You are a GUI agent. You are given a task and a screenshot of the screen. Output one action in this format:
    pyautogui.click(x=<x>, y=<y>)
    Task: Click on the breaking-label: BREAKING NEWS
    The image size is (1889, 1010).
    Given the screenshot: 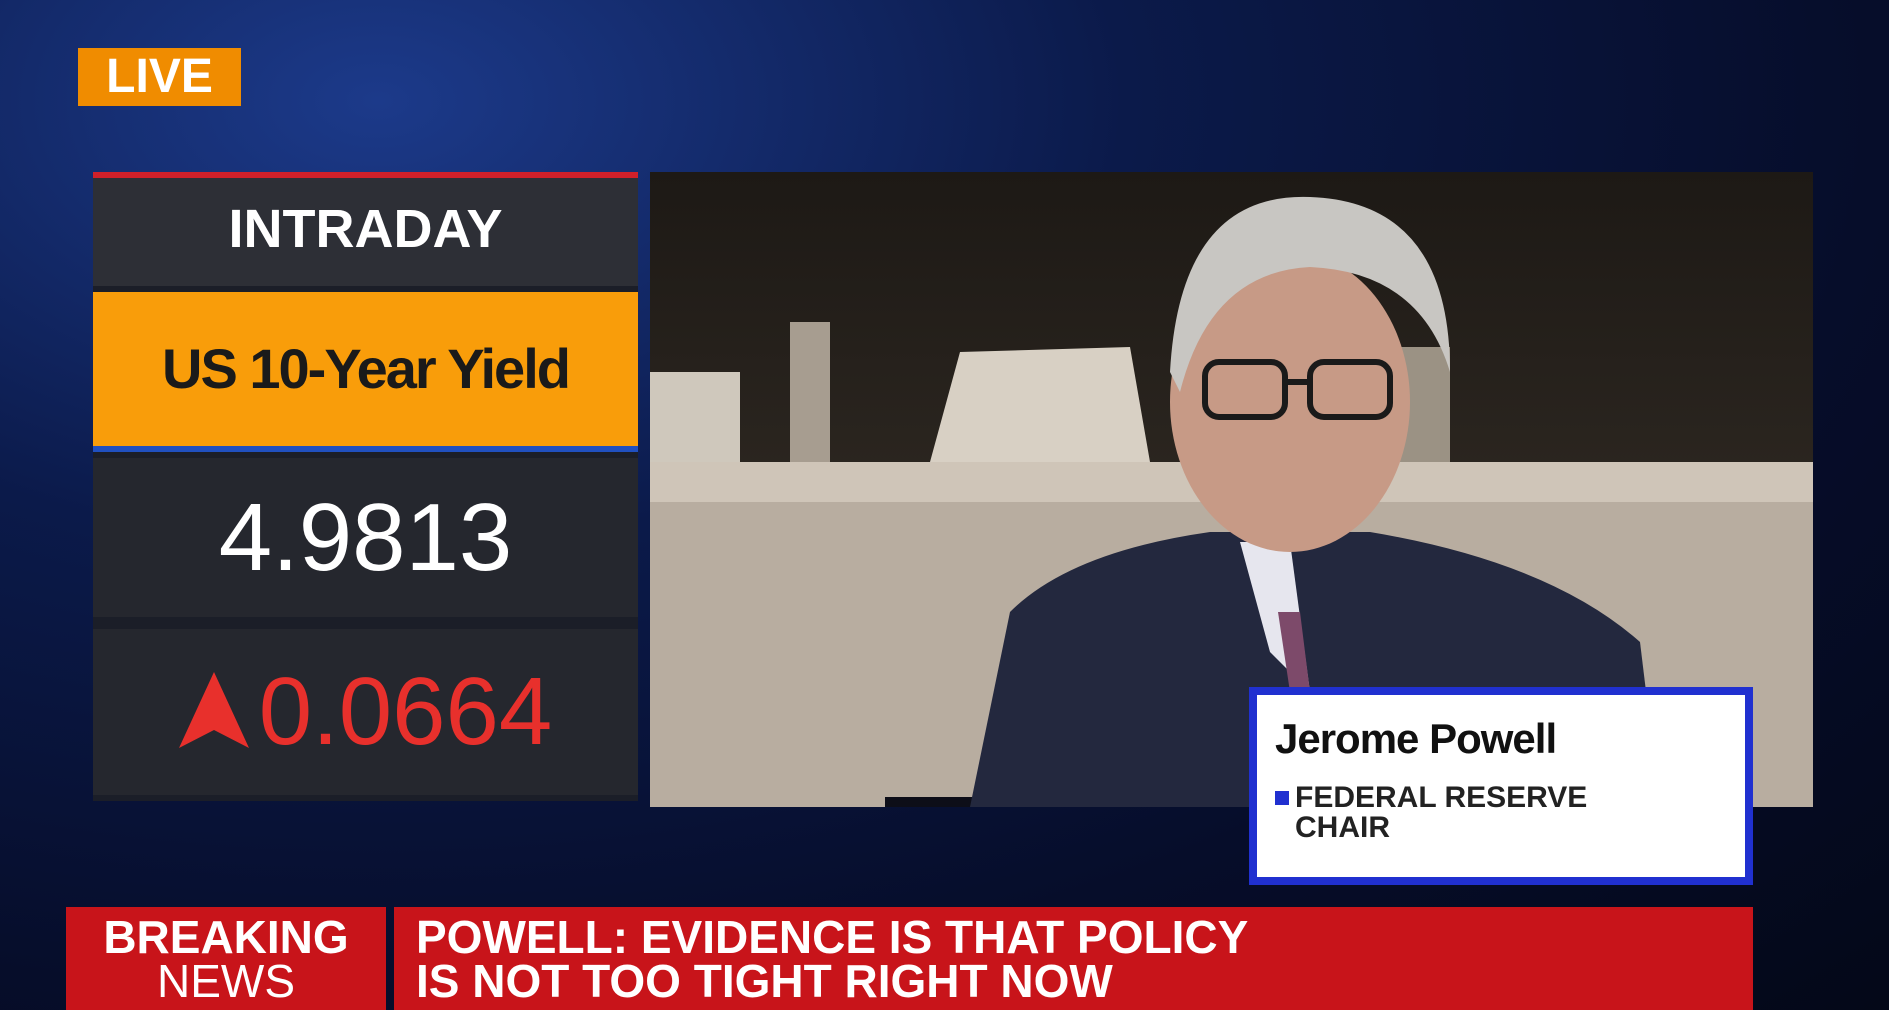 What is the action you would take?
    pyautogui.click(x=226, y=958)
    